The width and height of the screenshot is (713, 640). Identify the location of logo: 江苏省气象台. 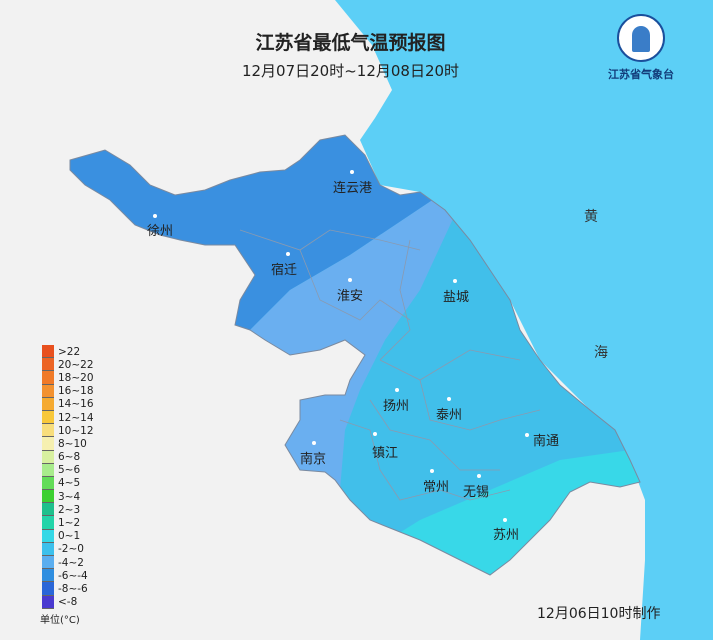
(641, 48).